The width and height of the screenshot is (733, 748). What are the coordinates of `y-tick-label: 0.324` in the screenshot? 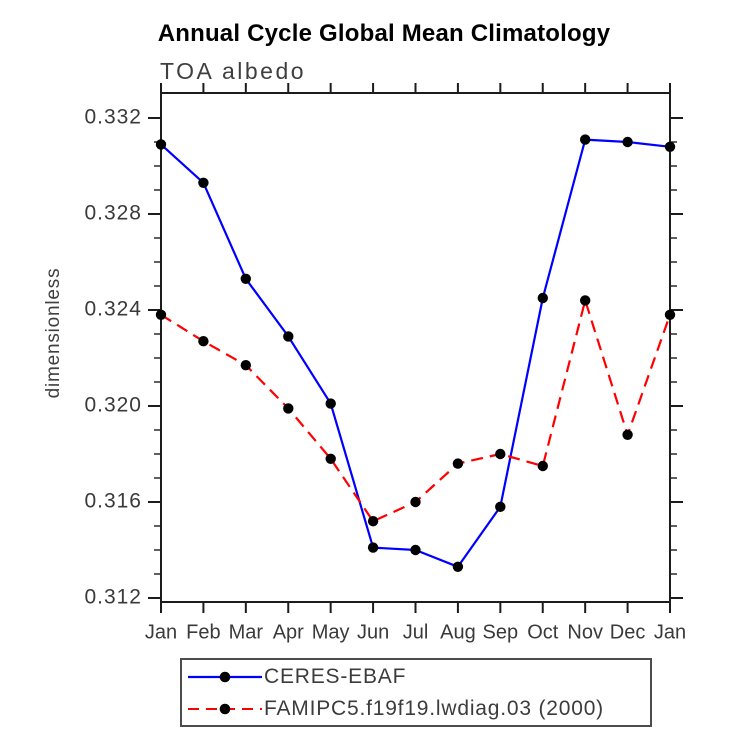 It's located at (113, 309).